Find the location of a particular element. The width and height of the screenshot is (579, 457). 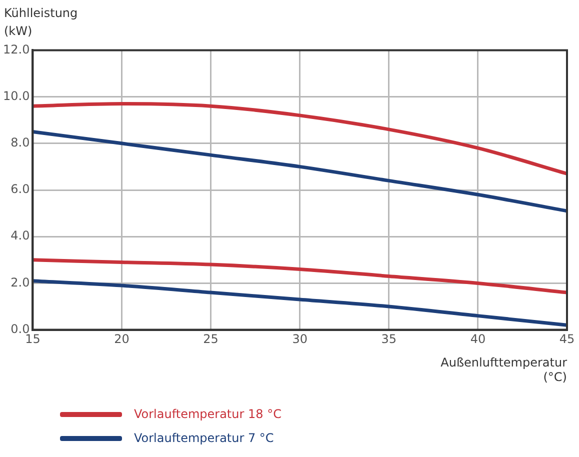

y-tick-label: 6.0 is located at coordinates (20, 189).